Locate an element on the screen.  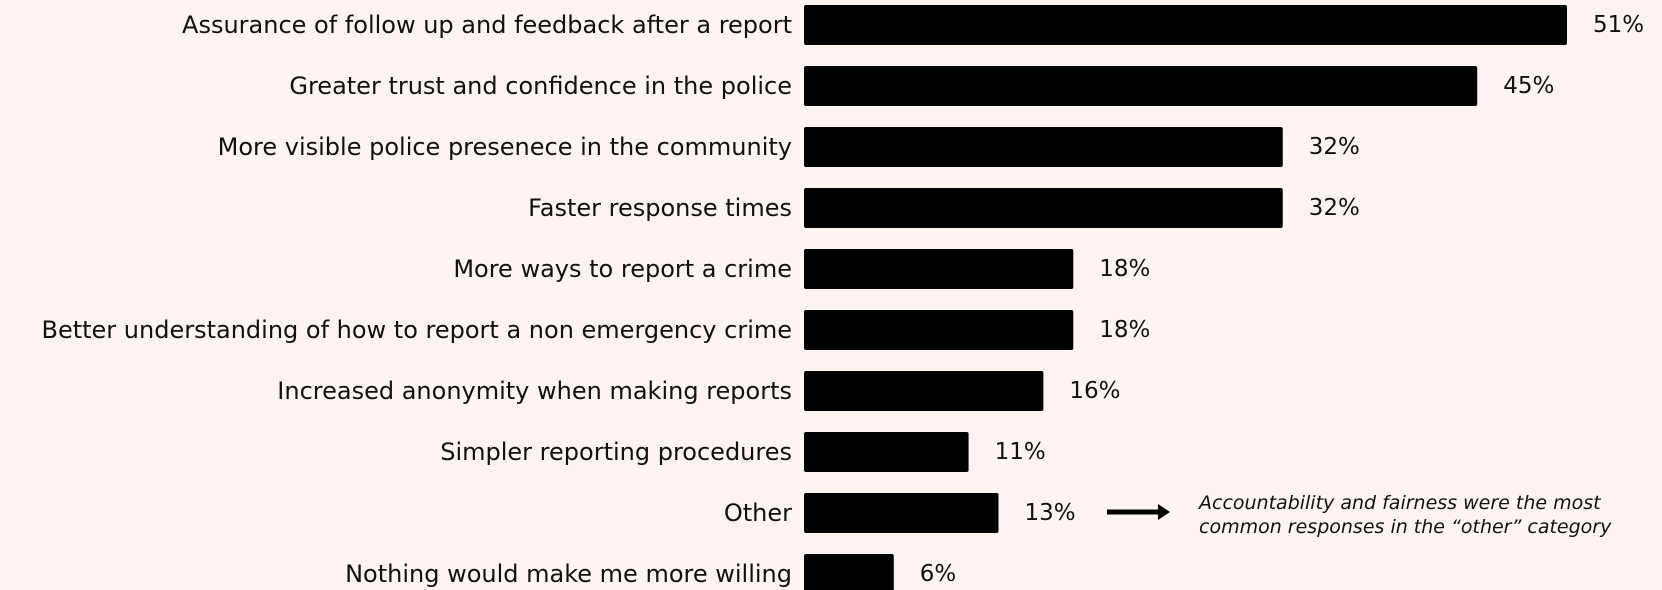
value-label: 16% is located at coordinates (1094, 391).